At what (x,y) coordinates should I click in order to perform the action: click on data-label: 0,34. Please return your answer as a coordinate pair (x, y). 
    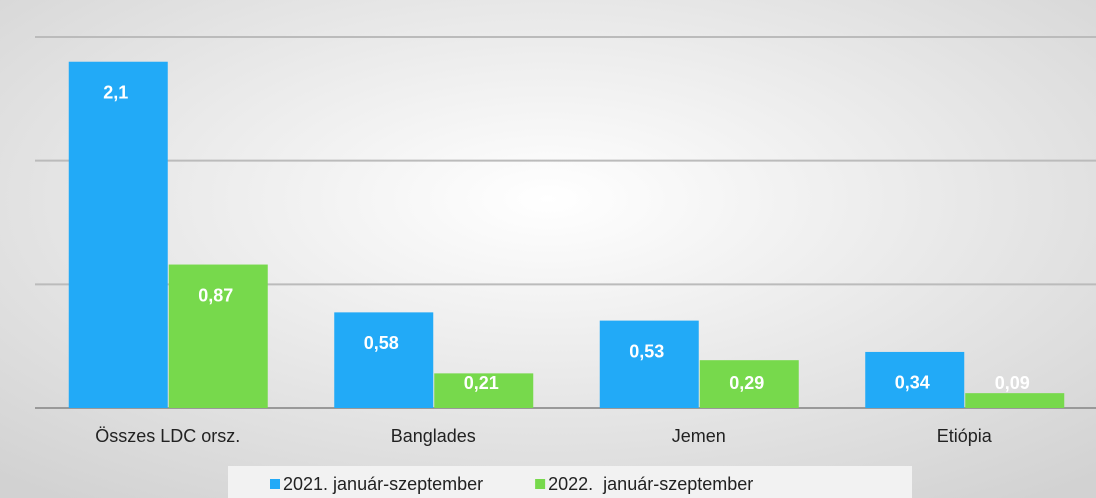
    Looking at the image, I should click on (912, 383).